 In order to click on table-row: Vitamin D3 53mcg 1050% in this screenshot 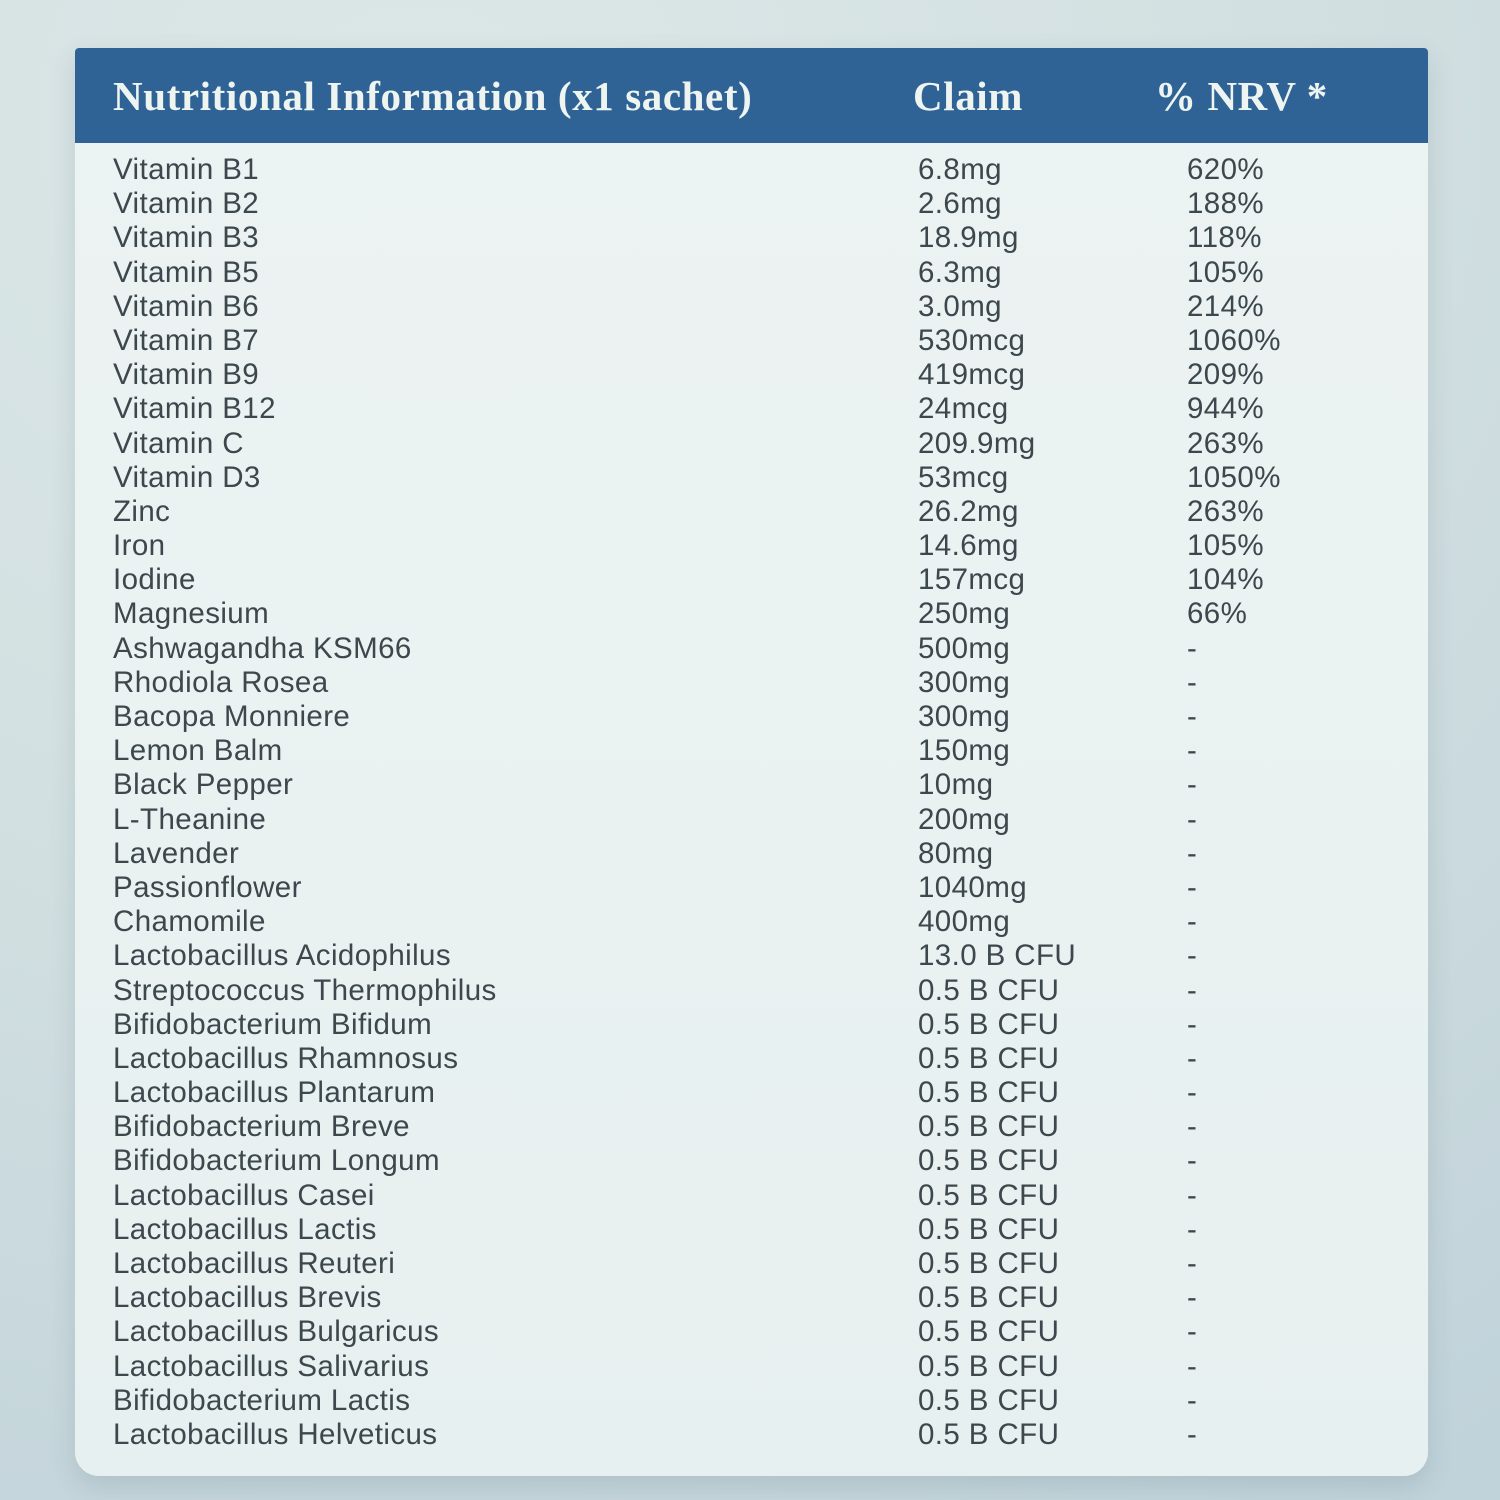, I will do `click(751, 478)`.